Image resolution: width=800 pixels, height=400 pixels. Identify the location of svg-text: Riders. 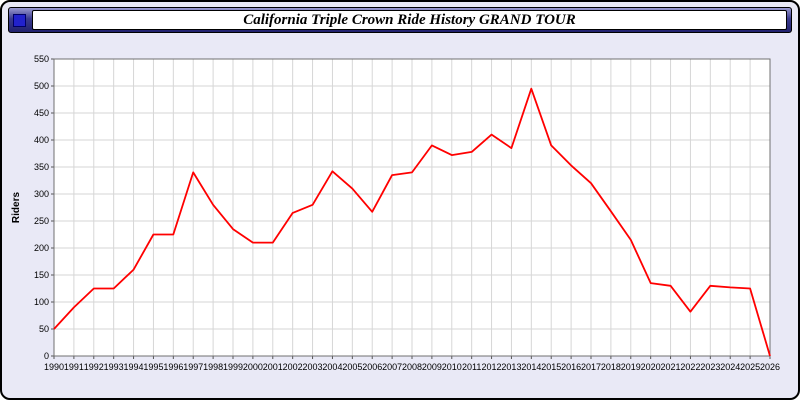
(16, 208).